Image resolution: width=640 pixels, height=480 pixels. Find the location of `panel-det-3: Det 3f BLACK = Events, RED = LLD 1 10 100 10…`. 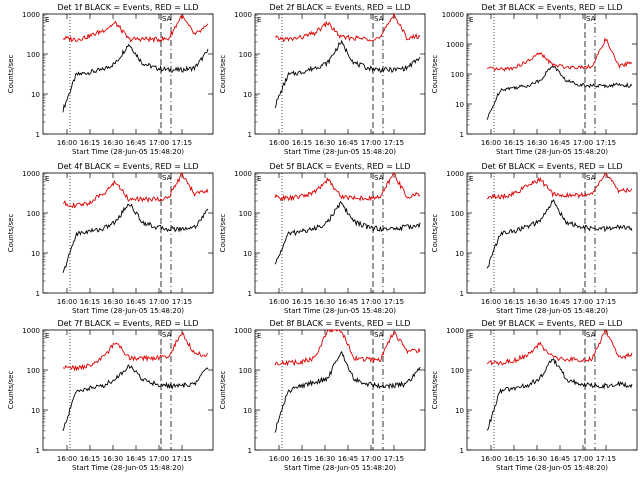

panel-det-3: Det 3f BLACK = Events, RED = LLD 1 10 100 10… is located at coordinates (534, 79).